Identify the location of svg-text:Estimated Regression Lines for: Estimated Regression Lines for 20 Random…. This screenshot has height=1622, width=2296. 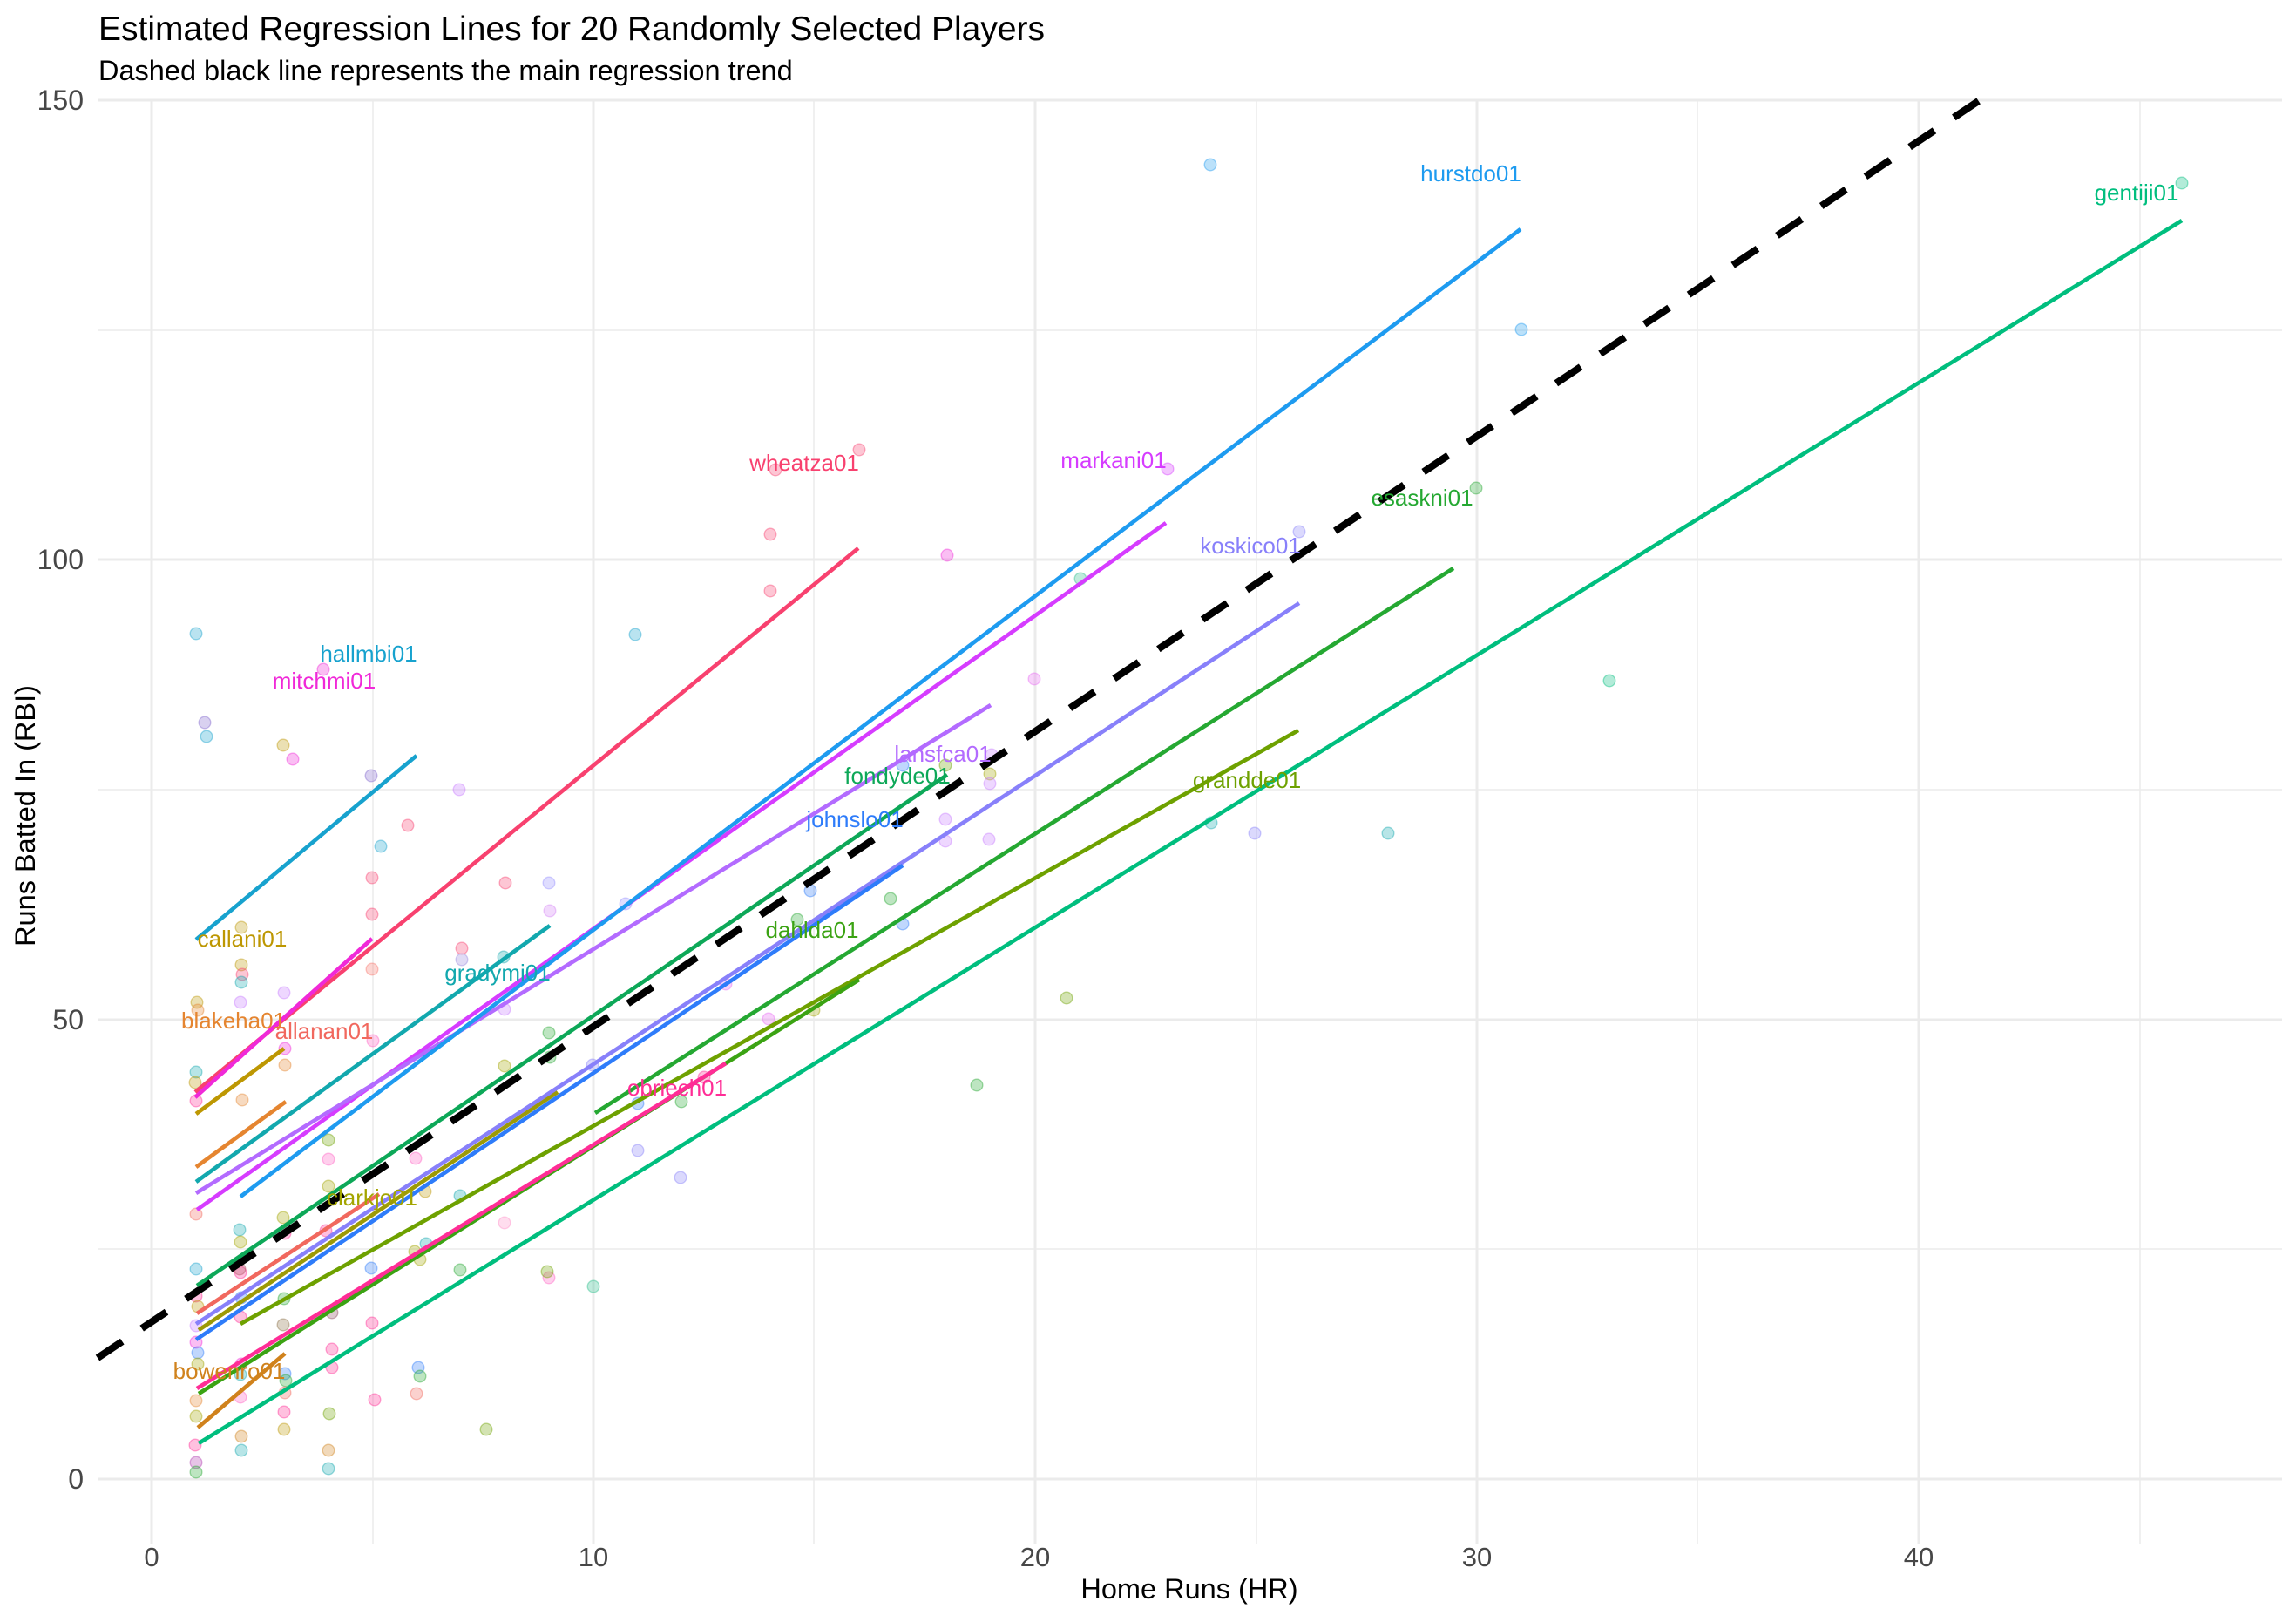
(571, 29).